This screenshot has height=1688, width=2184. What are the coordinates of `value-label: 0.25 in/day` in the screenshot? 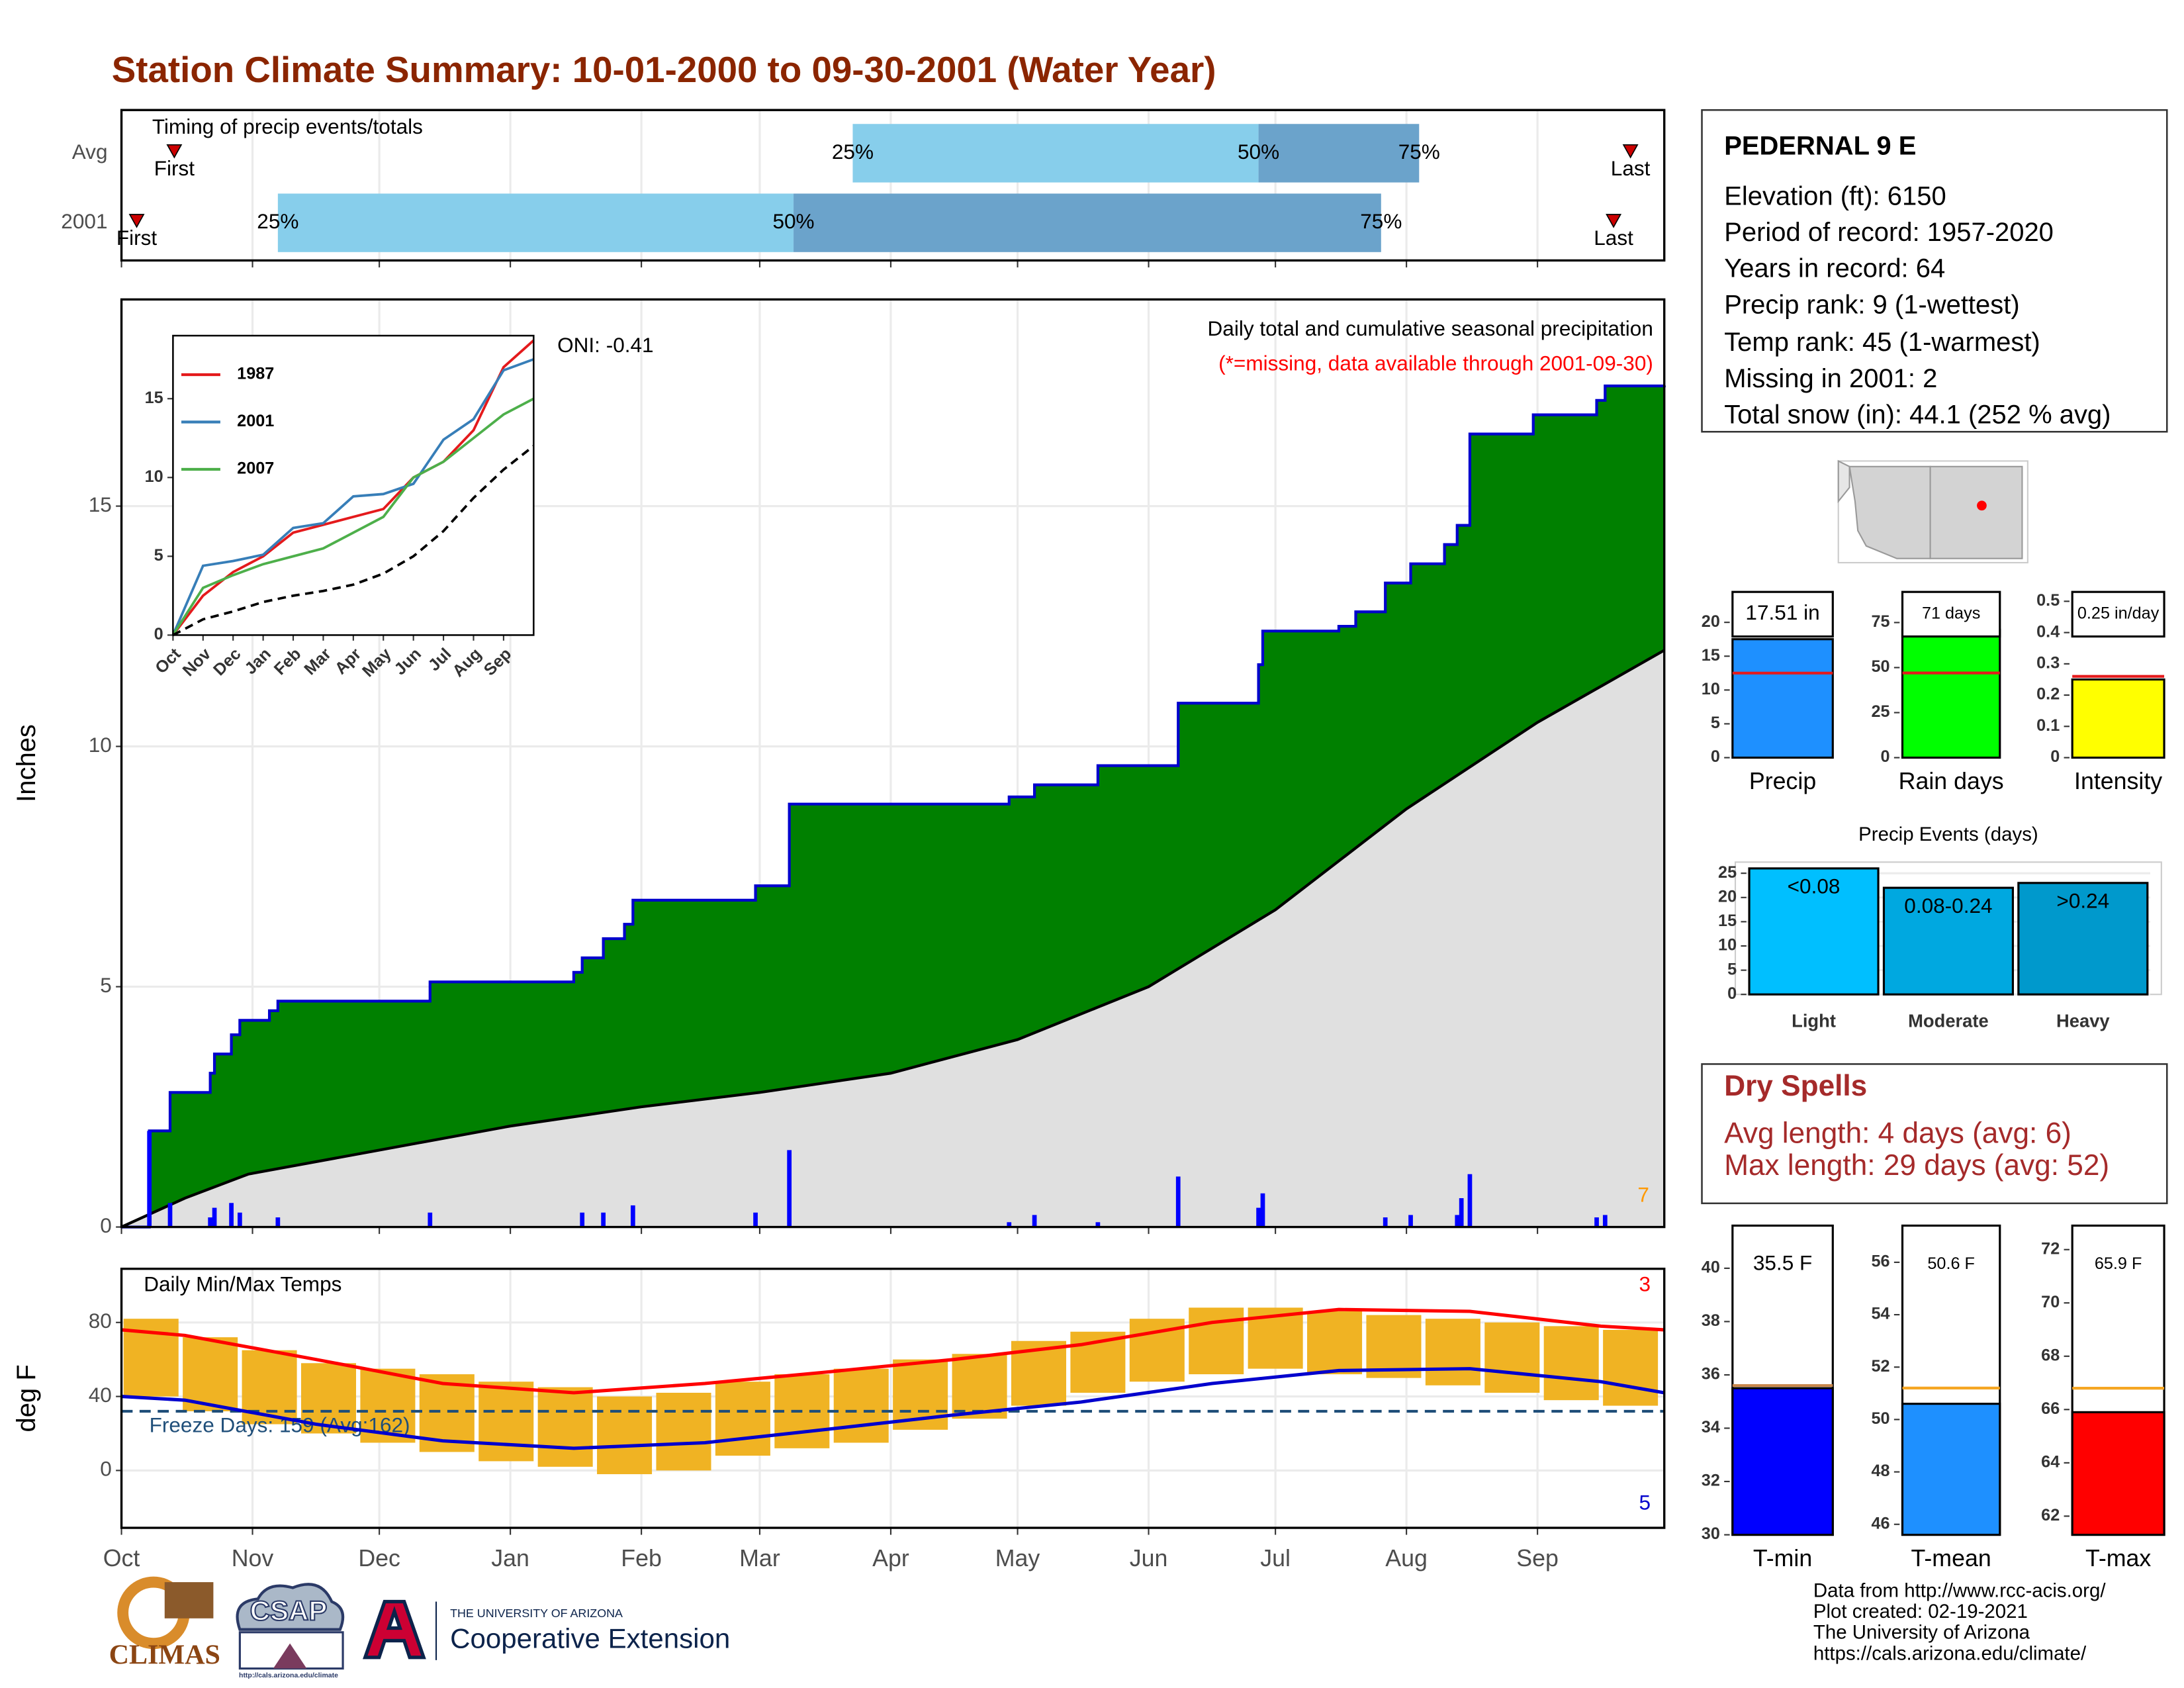 It's located at (2118, 613).